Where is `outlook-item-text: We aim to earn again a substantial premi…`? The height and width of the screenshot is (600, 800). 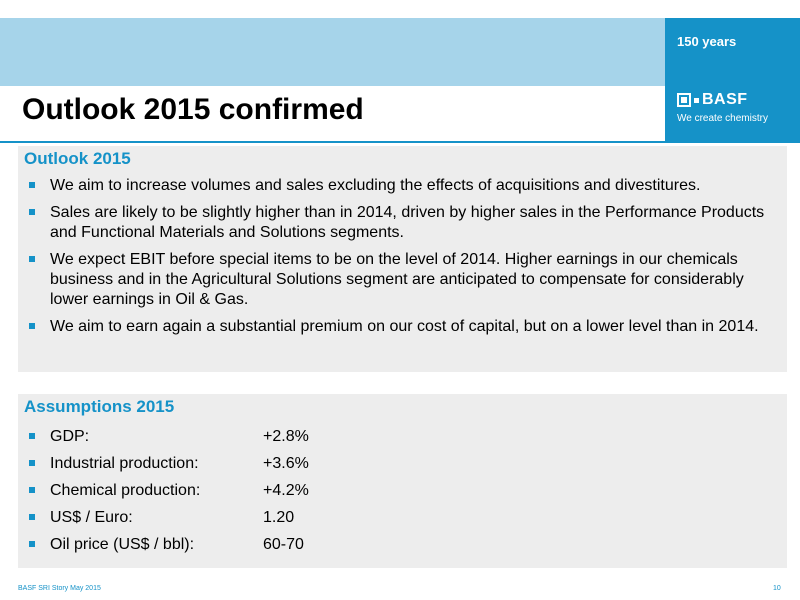 outlook-item-text: We aim to earn again a substantial premi… is located at coordinates (404, 326).